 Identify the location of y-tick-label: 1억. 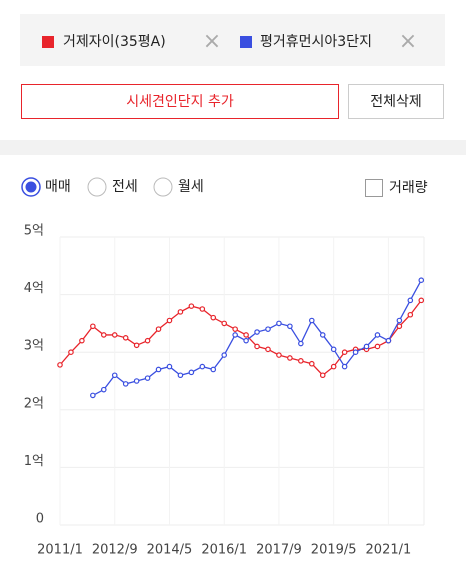
(34, 461).